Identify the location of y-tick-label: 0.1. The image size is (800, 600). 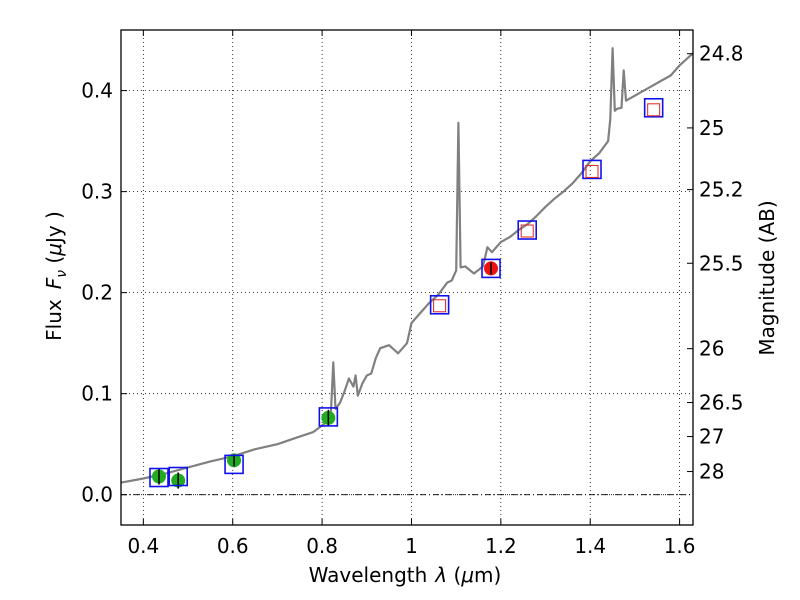
(97, 394).